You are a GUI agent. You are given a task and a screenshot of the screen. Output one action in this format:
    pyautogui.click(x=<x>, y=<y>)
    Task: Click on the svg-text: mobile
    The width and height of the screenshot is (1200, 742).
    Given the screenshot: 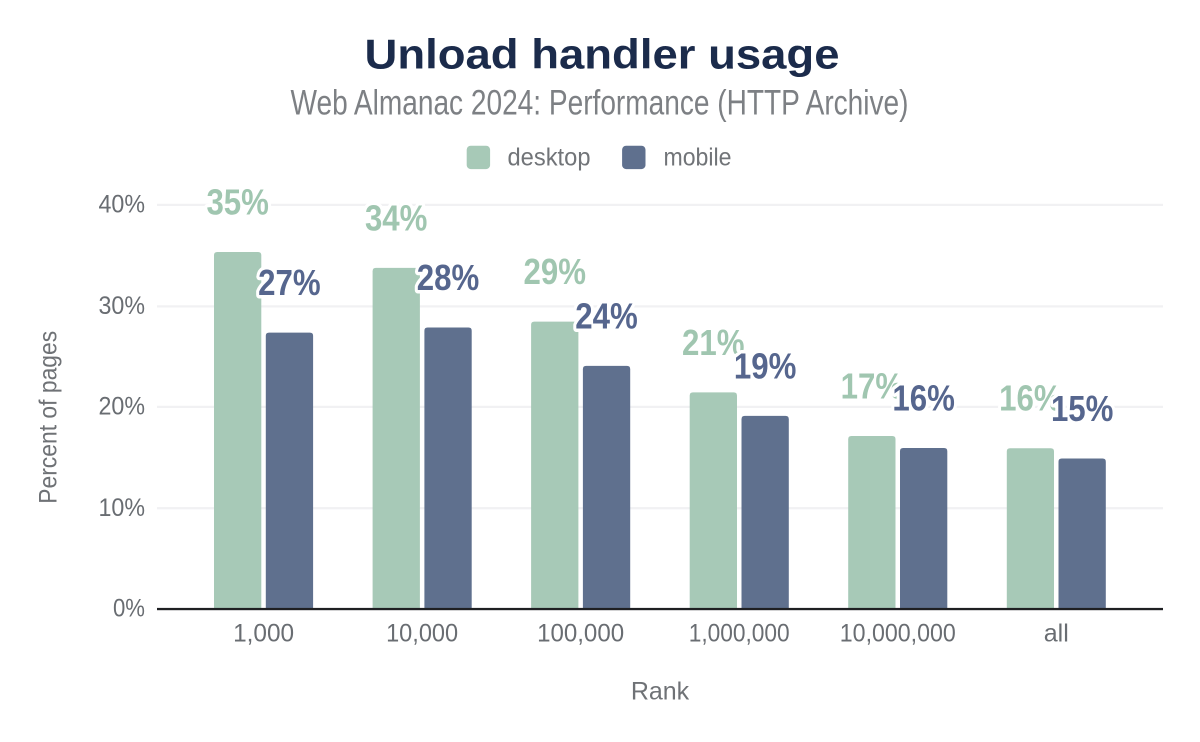 What is the action you would take?
    pyautogui.click(x=698, y=158)
    